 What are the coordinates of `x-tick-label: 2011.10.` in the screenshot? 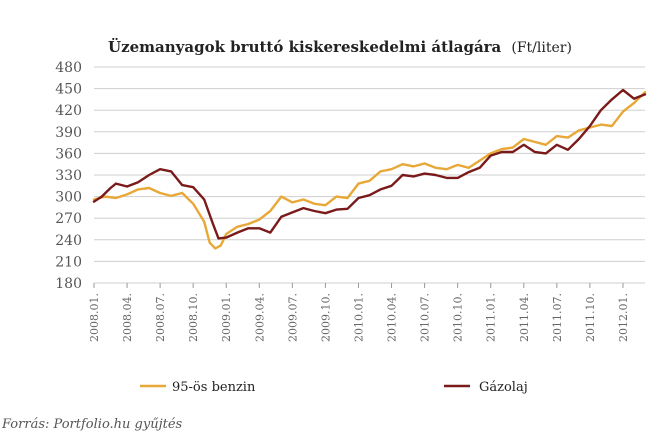 It's located at (590, 317).